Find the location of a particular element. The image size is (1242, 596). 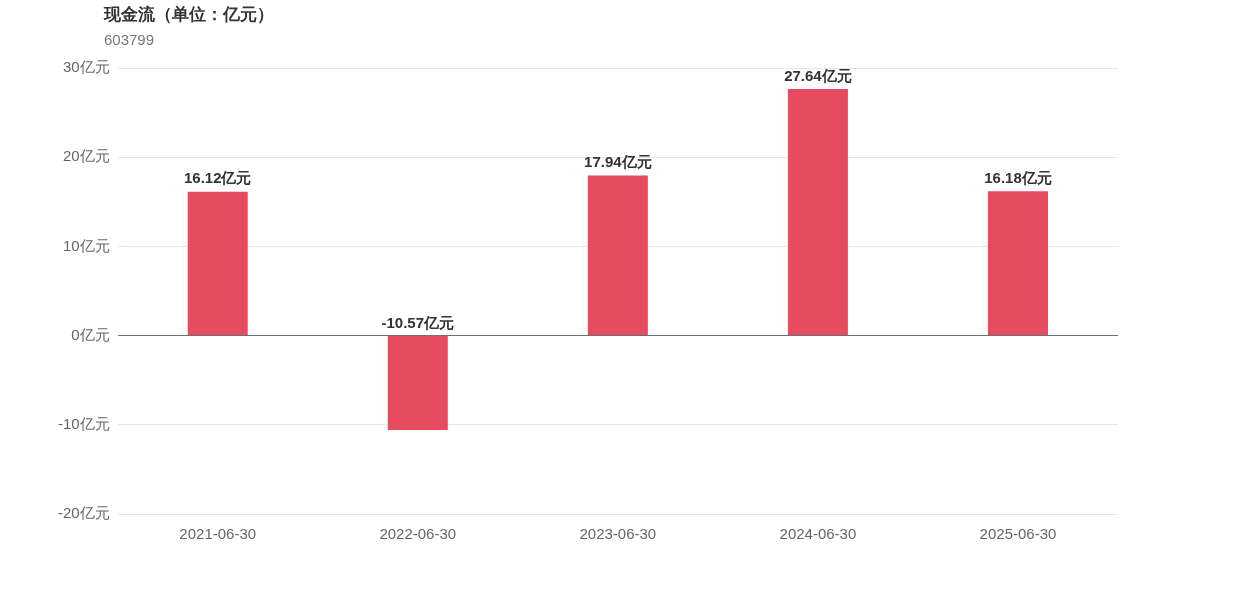

chart-title: 现金流（单位：亿元） is located at coordinates (189, 15).